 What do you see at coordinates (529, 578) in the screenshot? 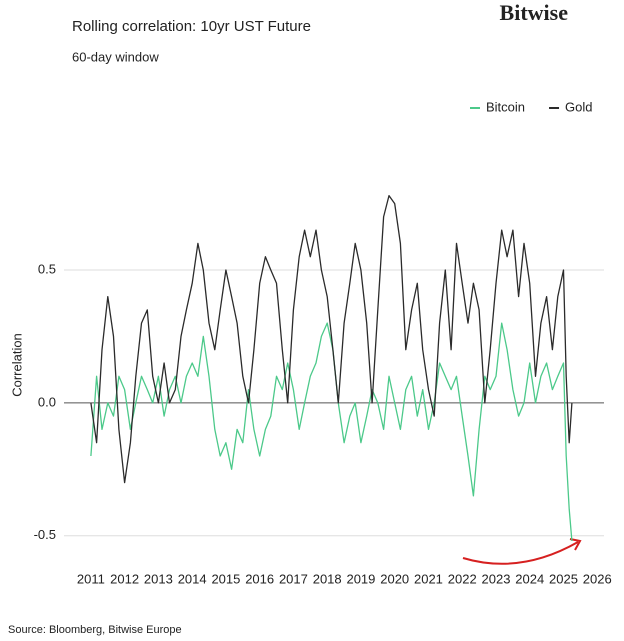
I see `x-tick-label: 2024` at bounding box center [529, 578].